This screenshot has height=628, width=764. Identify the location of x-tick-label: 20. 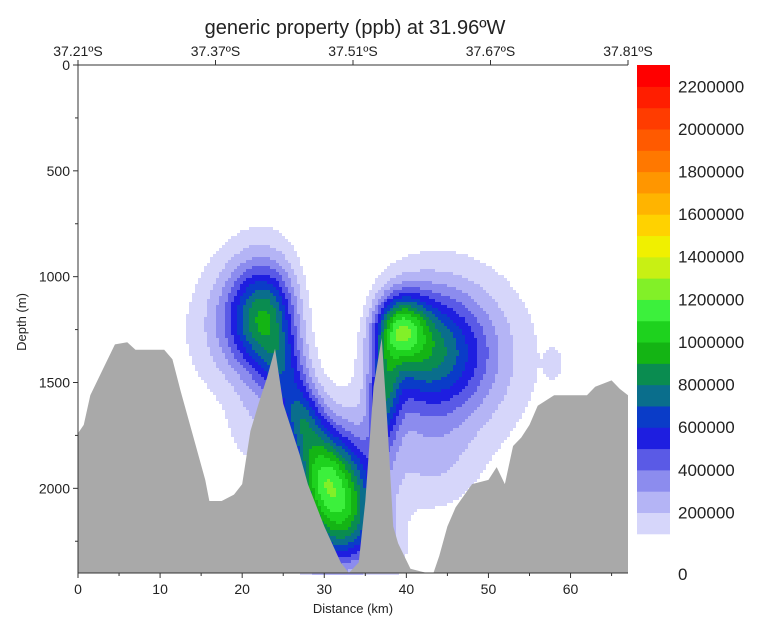
(242, 589).